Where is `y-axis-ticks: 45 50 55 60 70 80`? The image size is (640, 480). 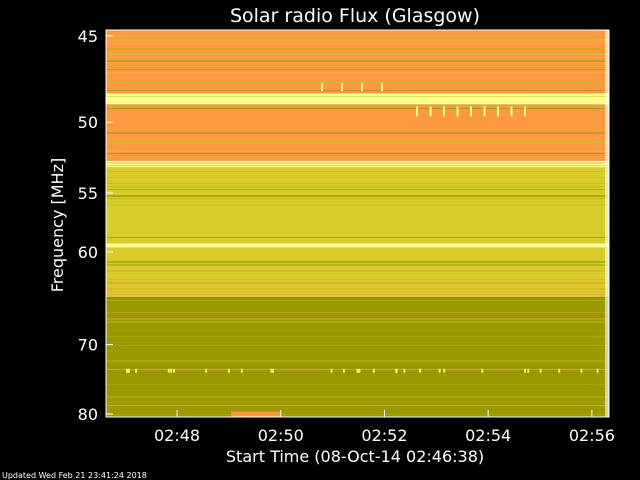 y-axis-ticks: 45 50 55 60 70 80 is located at coordinates (95, 225).